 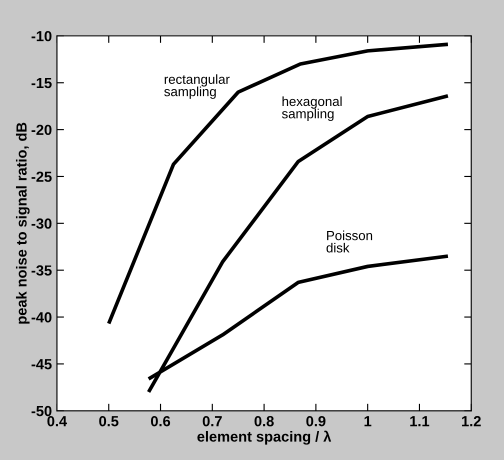 I want to click on y-tick-label: -35, so click(x=42, y=270).